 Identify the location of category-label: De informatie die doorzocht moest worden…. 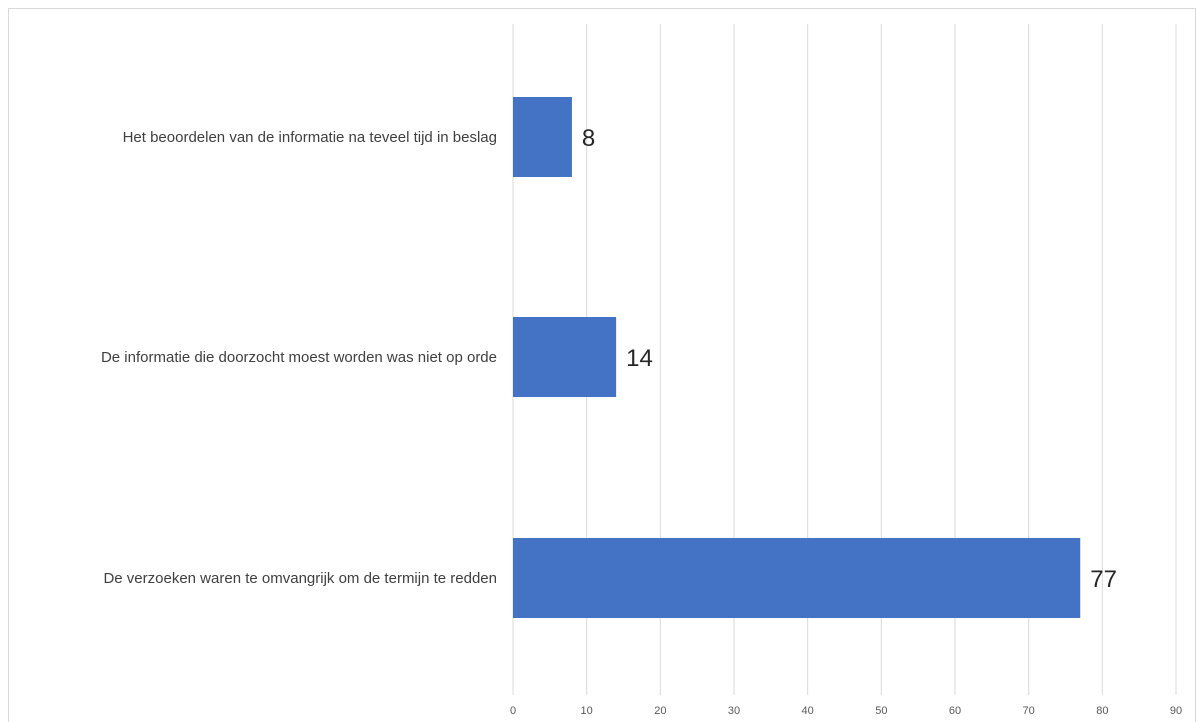
(299, 357).